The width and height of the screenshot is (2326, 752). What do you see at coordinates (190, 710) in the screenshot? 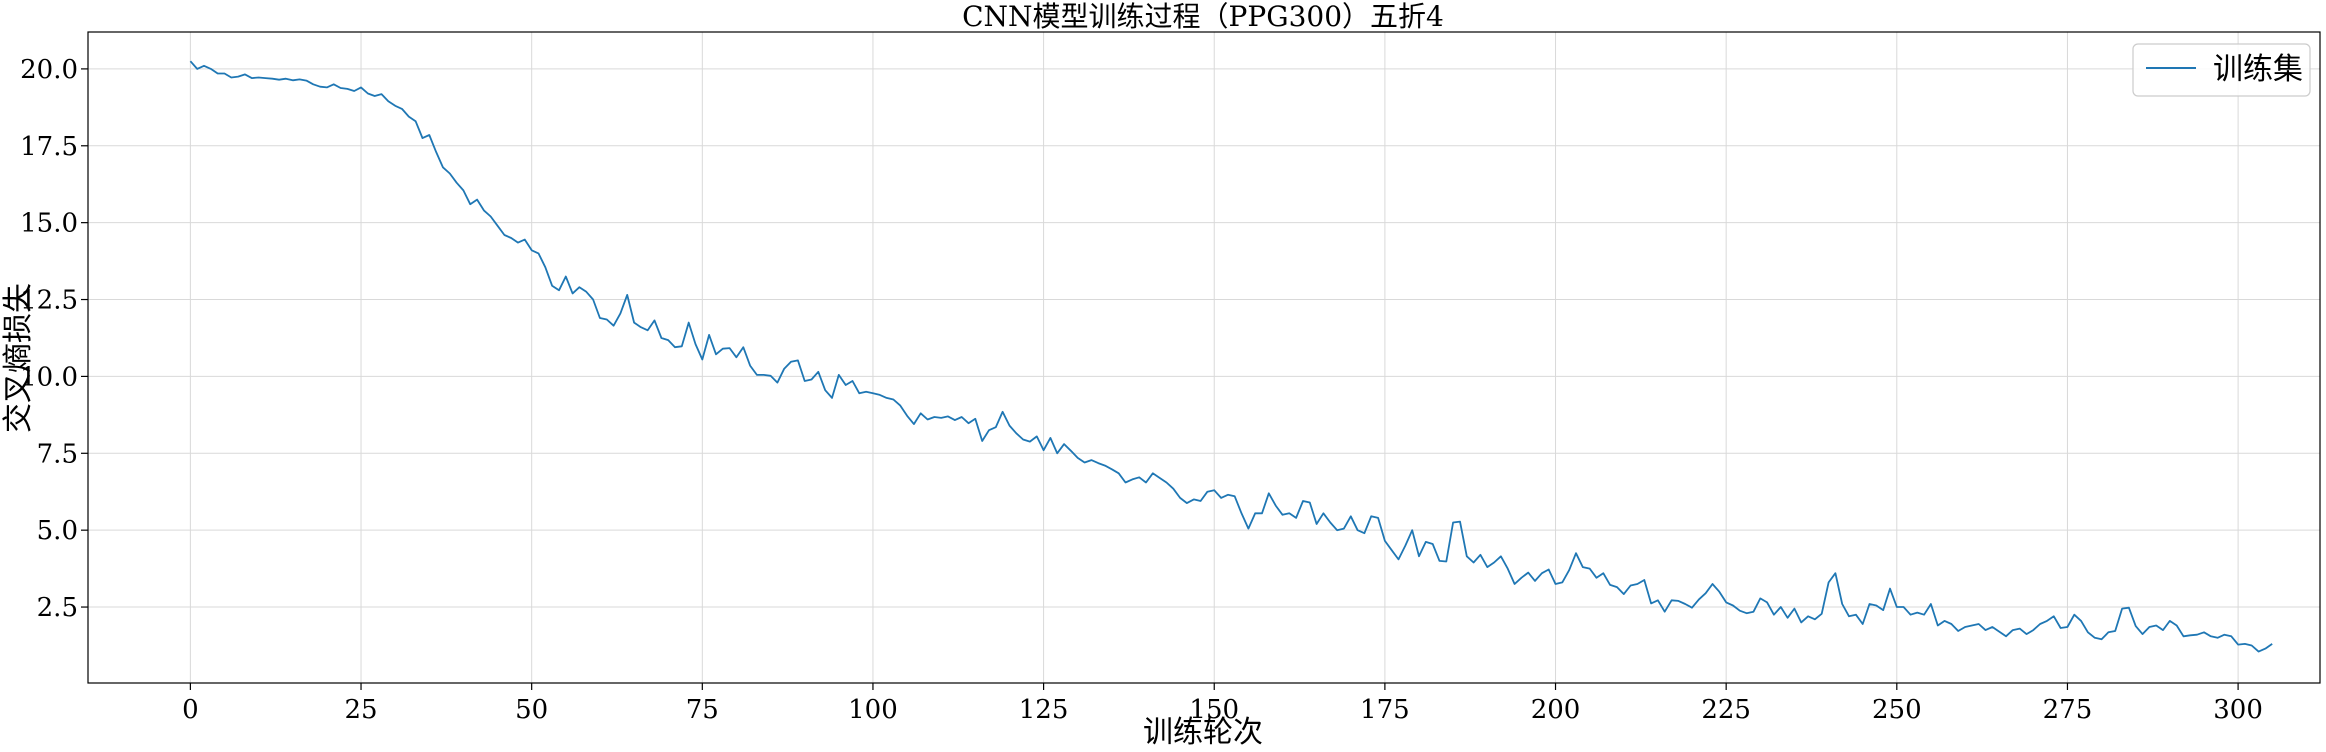
I see `x-tick-label: 0` at bounding box center [190, 710].